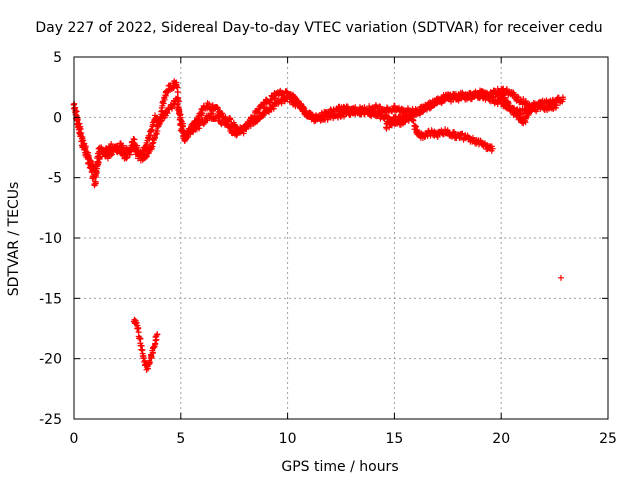  Describe the element at coordinates (608, 439) in the screenshot. I see `x-tick-label: 25` at that location.